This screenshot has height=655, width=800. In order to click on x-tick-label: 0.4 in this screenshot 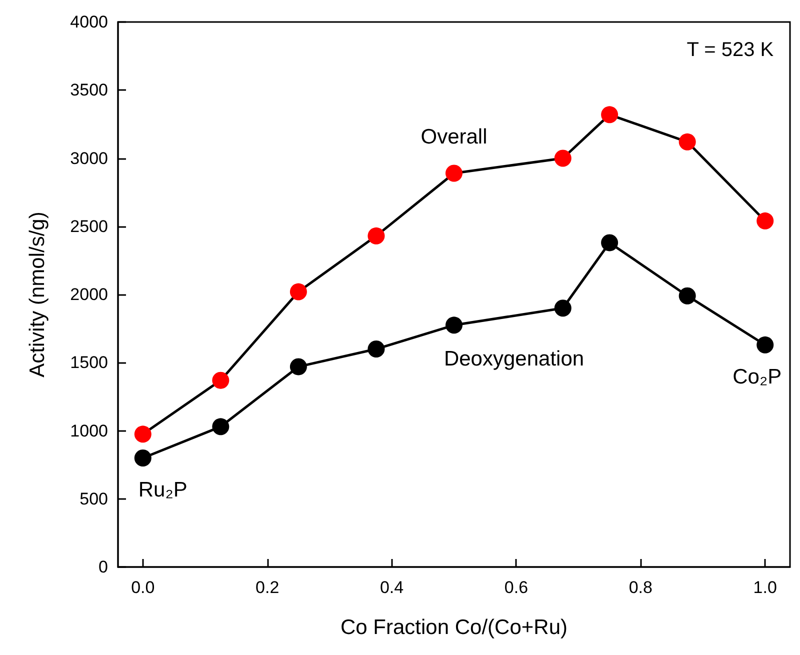, I will do `click(392, 587)`.